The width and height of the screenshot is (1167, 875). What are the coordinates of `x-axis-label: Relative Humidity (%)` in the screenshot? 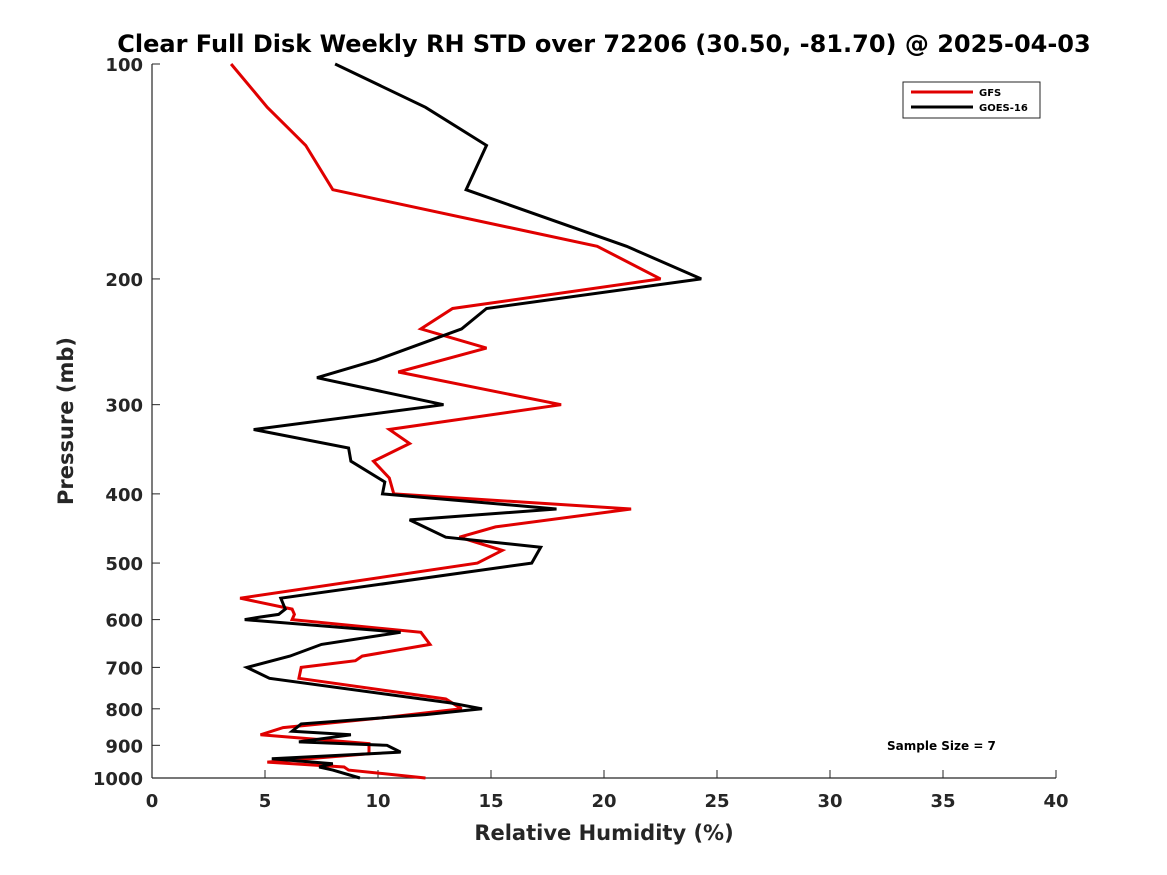 It's located at (603, 833).